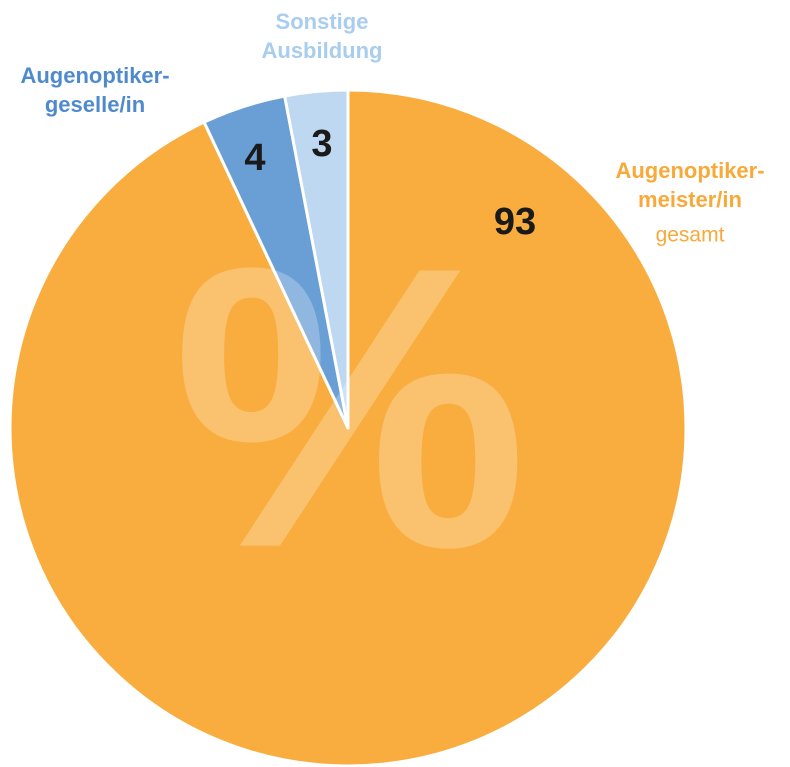 This screenshot has height=767, width=790. I want to click on annotation: gesamt, so click(690, 235).